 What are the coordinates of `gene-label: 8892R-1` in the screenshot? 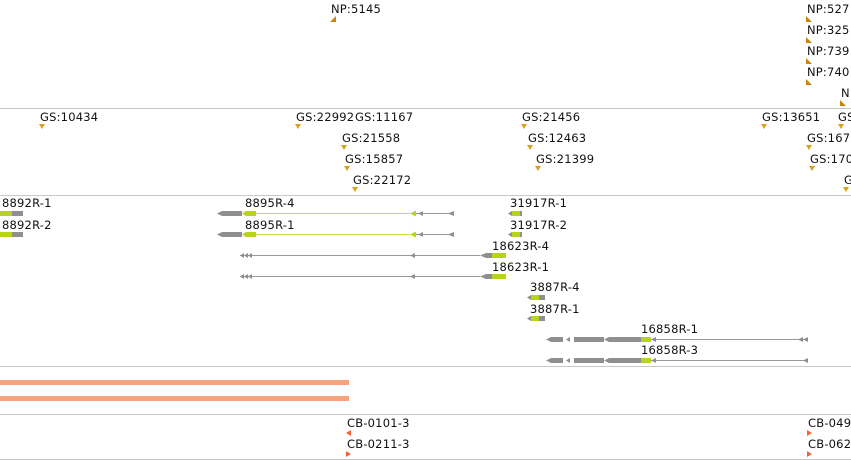 It's located at (27, 203).